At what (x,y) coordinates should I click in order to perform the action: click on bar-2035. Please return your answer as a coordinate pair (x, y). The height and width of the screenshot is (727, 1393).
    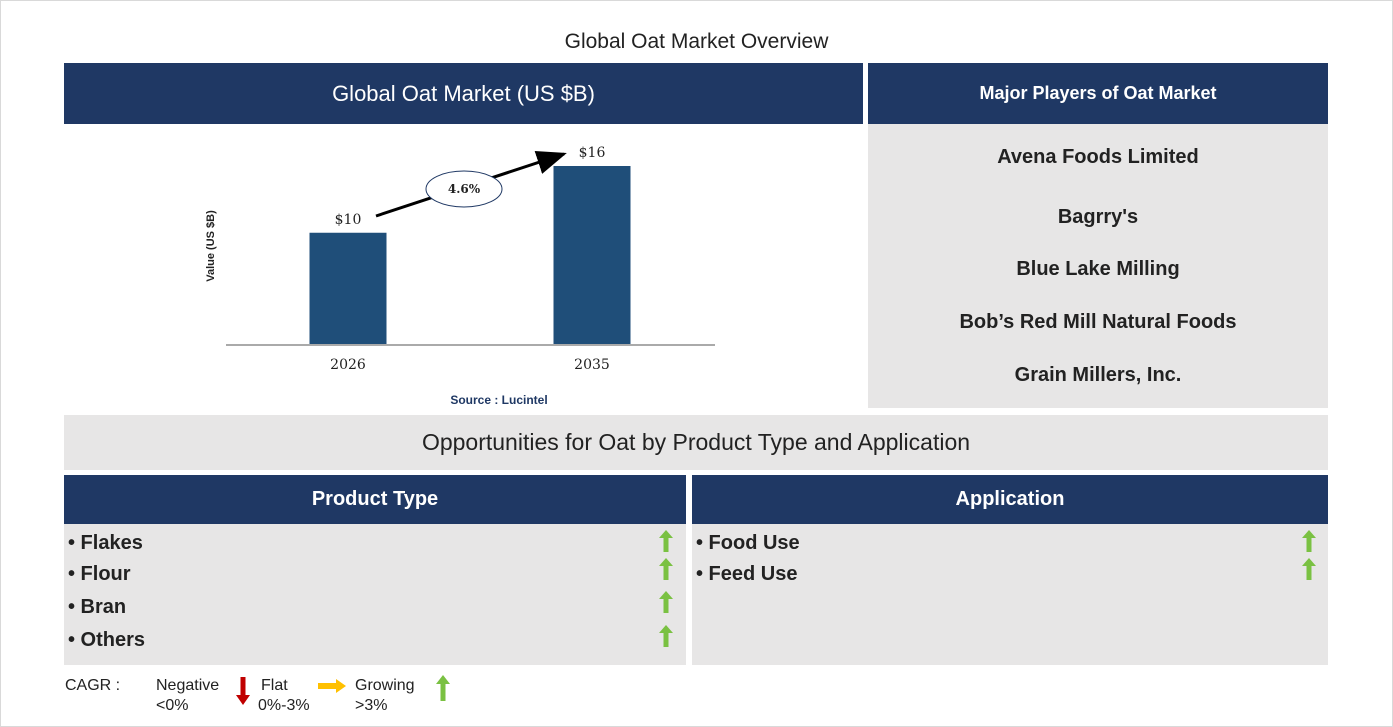
    Looking at the image, I should click on (592, 255).